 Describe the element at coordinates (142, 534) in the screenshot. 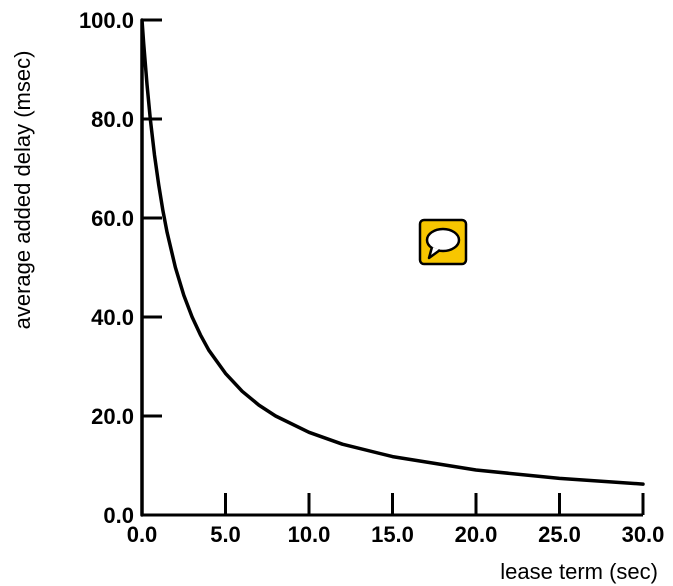

I see `x-tick-label: 0.0` at that location.